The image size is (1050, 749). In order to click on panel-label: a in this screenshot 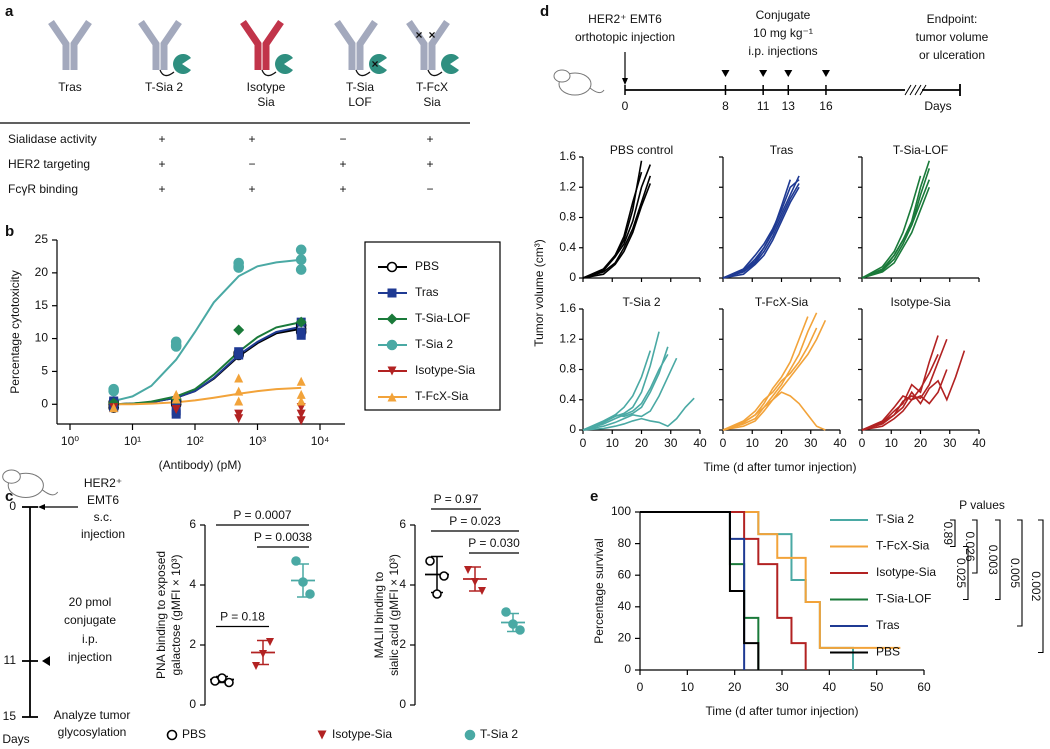, I will do `click(9, 11)`.